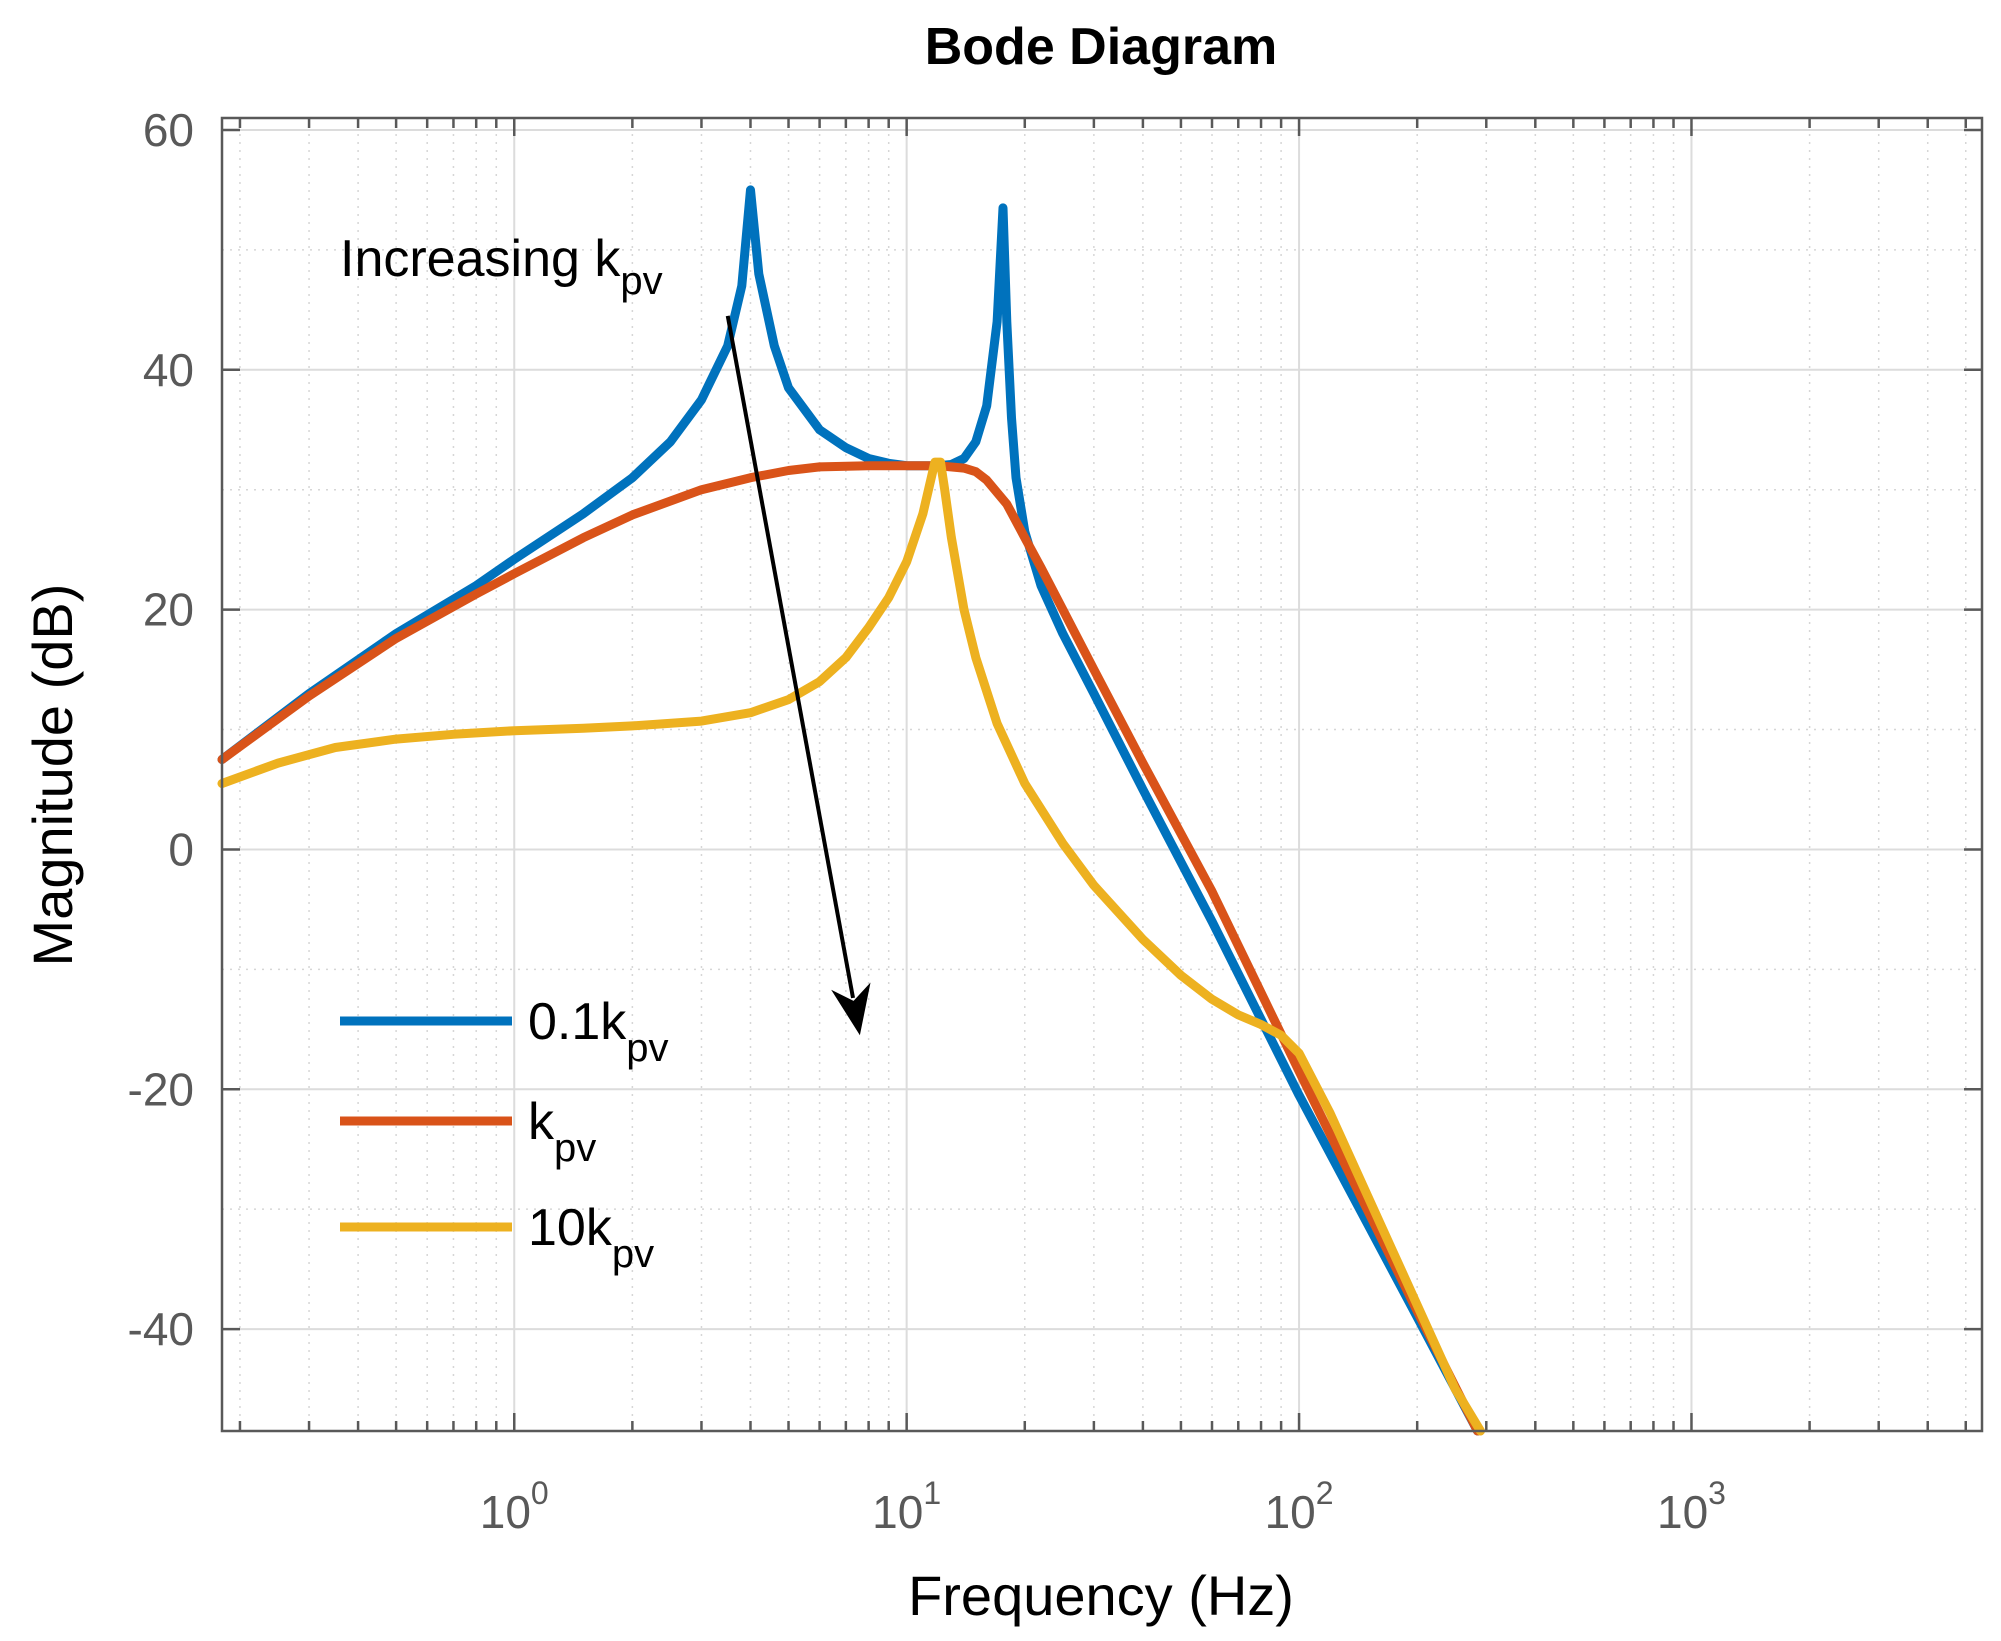  Describe the element at coordinates (168, 370) in the screenshot. I see `y-tick-label: 40` at that location.